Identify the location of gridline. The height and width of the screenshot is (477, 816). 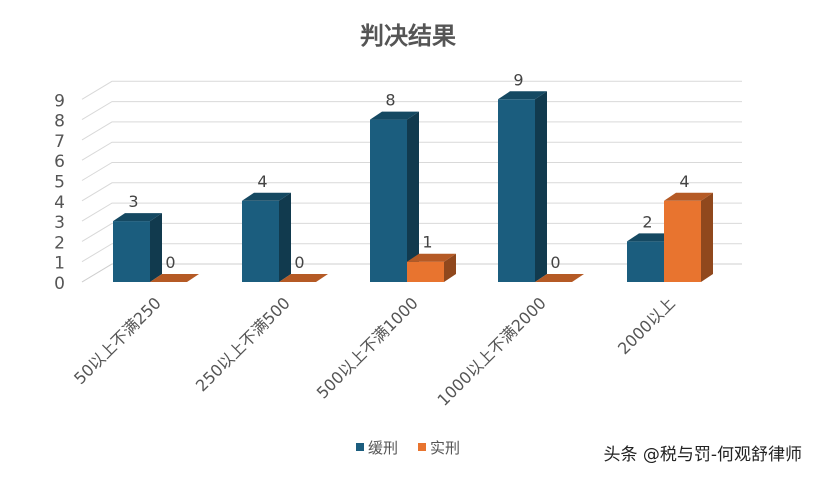
(411, 90).